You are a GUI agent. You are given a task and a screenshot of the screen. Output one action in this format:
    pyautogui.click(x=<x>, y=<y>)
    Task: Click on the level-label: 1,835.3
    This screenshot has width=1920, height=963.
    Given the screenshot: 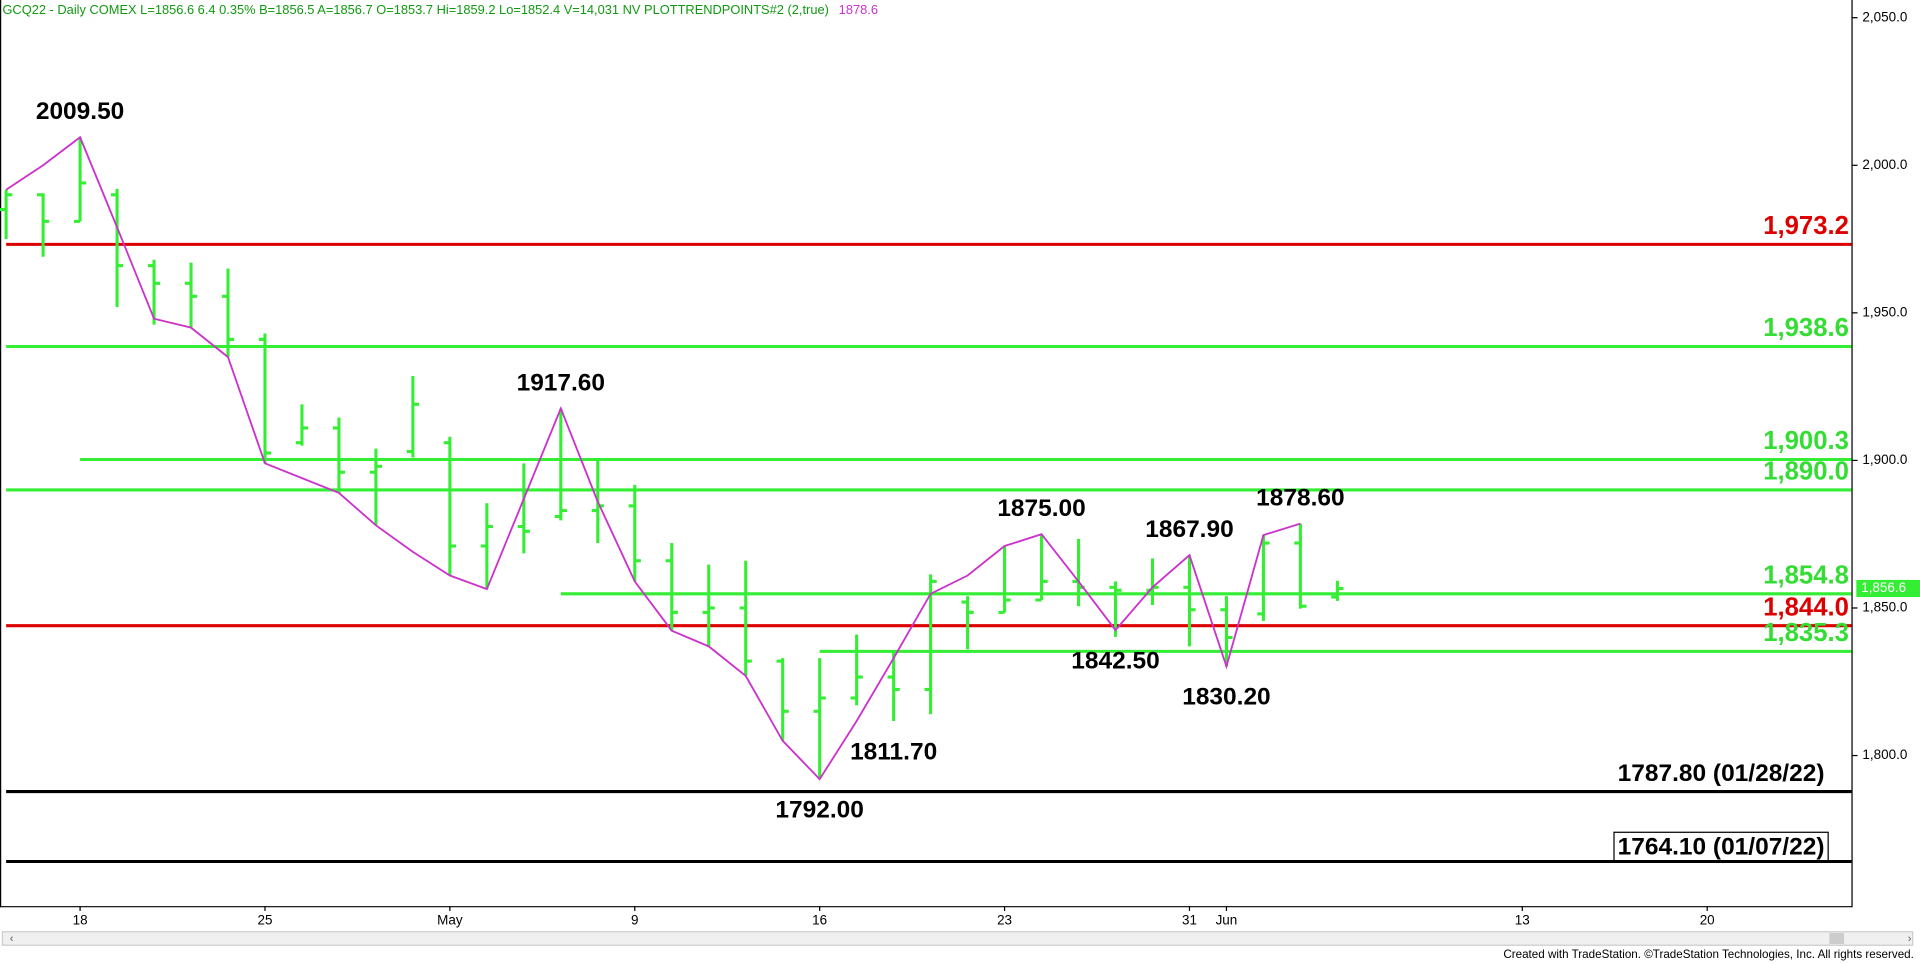 What is the action you would take?
    pyautogui.click(x=1806, y=633)
    